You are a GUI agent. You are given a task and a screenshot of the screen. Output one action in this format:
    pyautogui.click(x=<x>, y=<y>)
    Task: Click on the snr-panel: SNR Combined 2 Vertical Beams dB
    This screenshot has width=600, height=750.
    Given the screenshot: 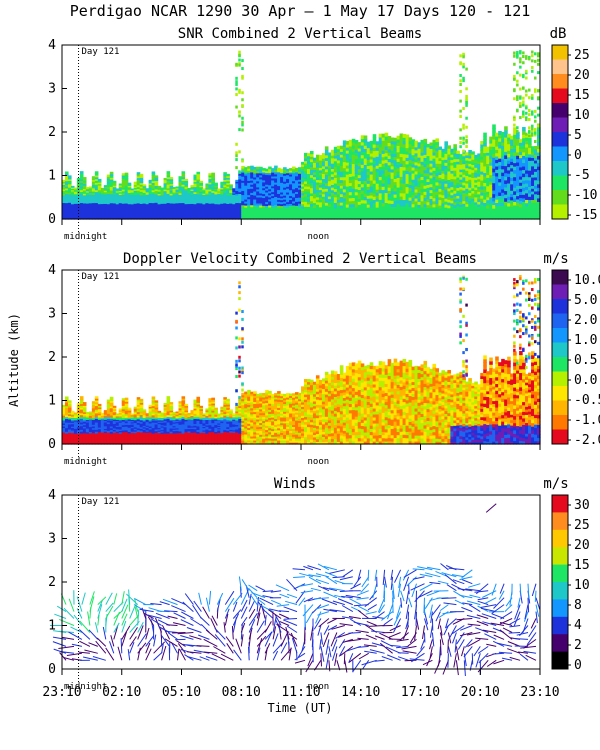 What is the action you would take?
    pyautogui.click(x=372, y=34)
    